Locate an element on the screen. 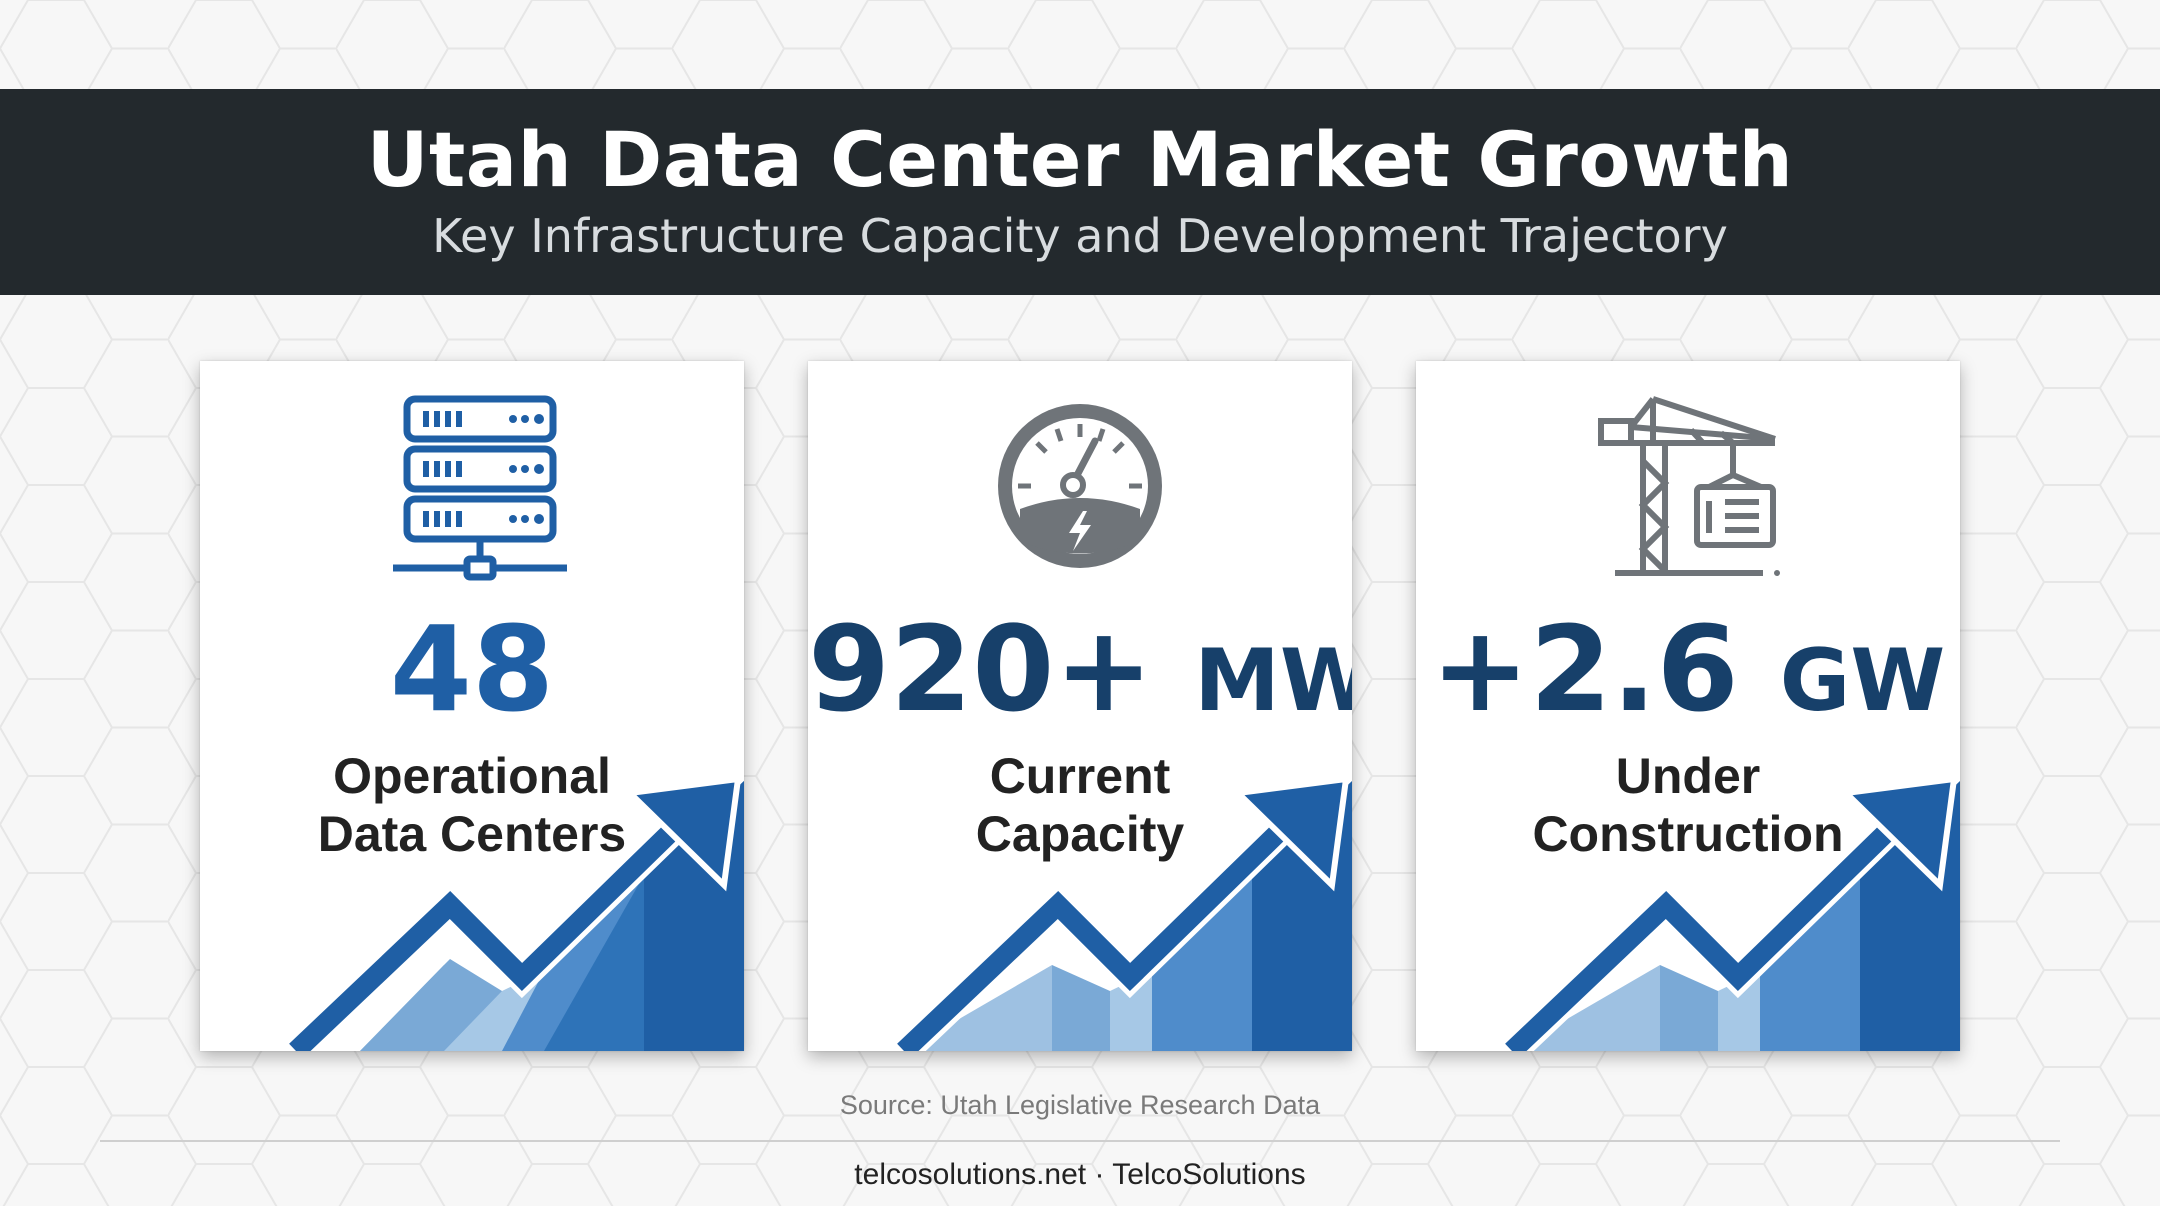  construction-crane-icon is located at coordinates (1688, 486).